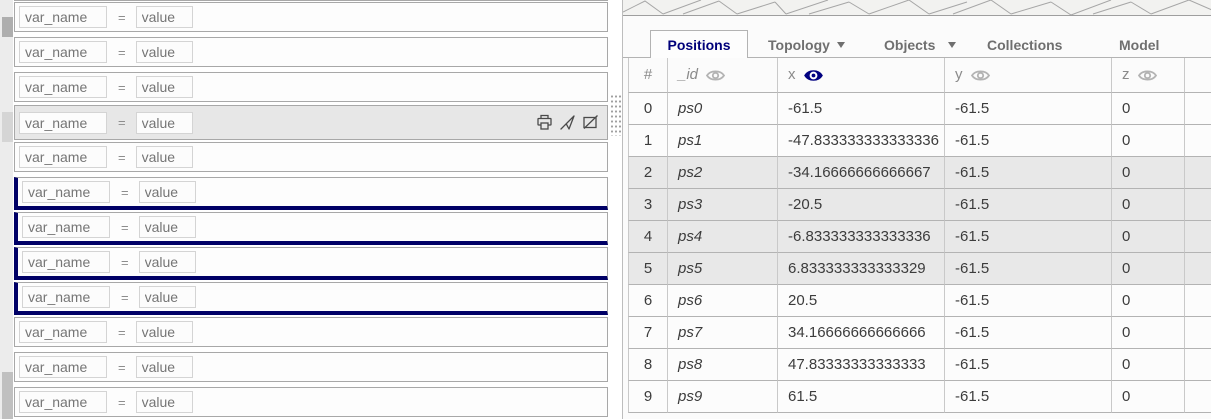 This screenshot has height=419, width=1211. Describe the element at coordinates (723, 173) in the screenshot. I see `cell-id: ps2` at that location.